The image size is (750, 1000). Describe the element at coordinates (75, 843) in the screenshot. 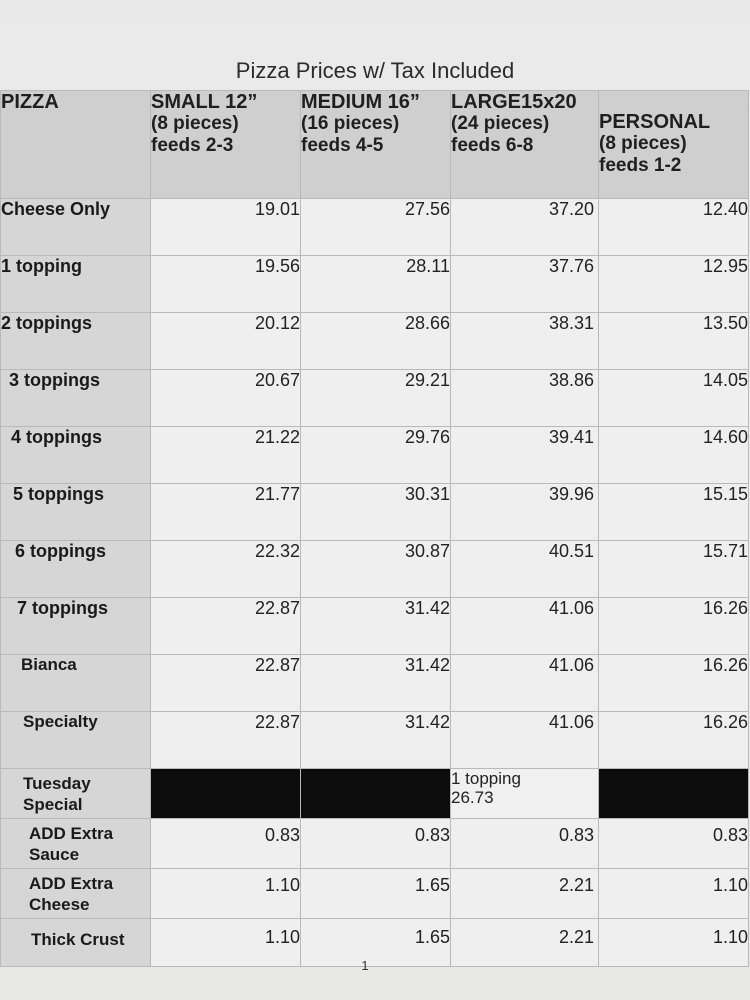

I see `row-label: ADD Extra Sauce` at that location.